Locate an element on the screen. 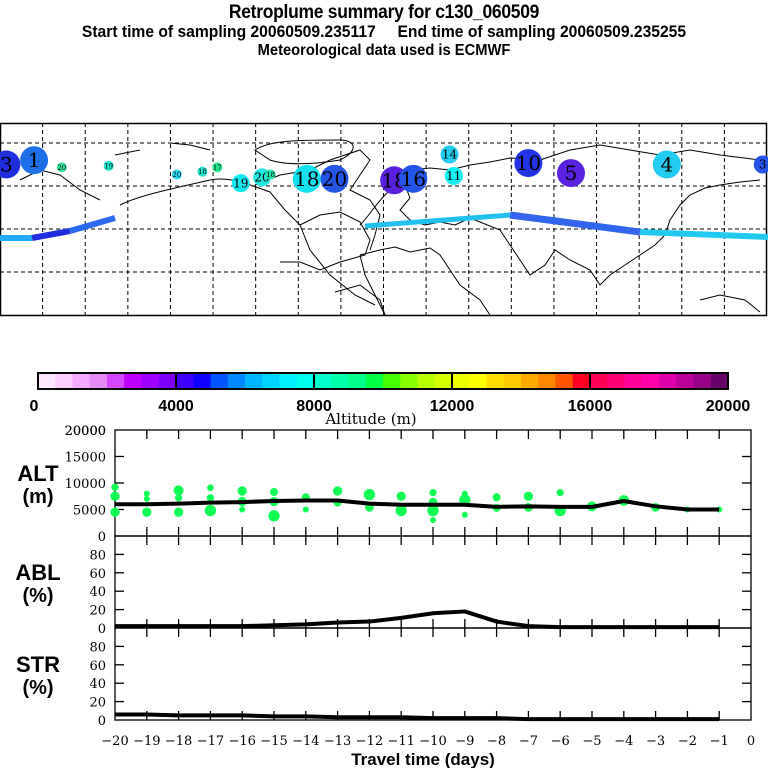 The height and width of the screenshot is (768, 768). x-tick-label: −4 is located at coordinates (623, 741).